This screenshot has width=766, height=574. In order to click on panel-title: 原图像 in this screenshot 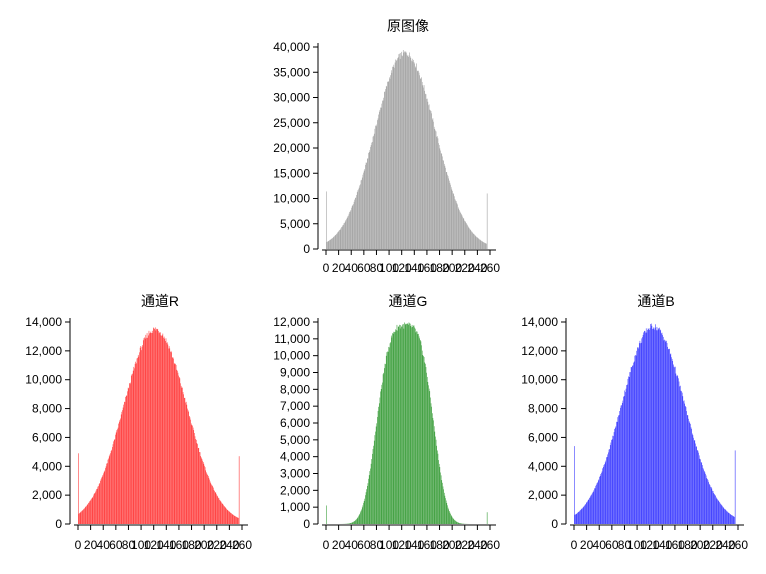, I will do `click(408, 26)`.